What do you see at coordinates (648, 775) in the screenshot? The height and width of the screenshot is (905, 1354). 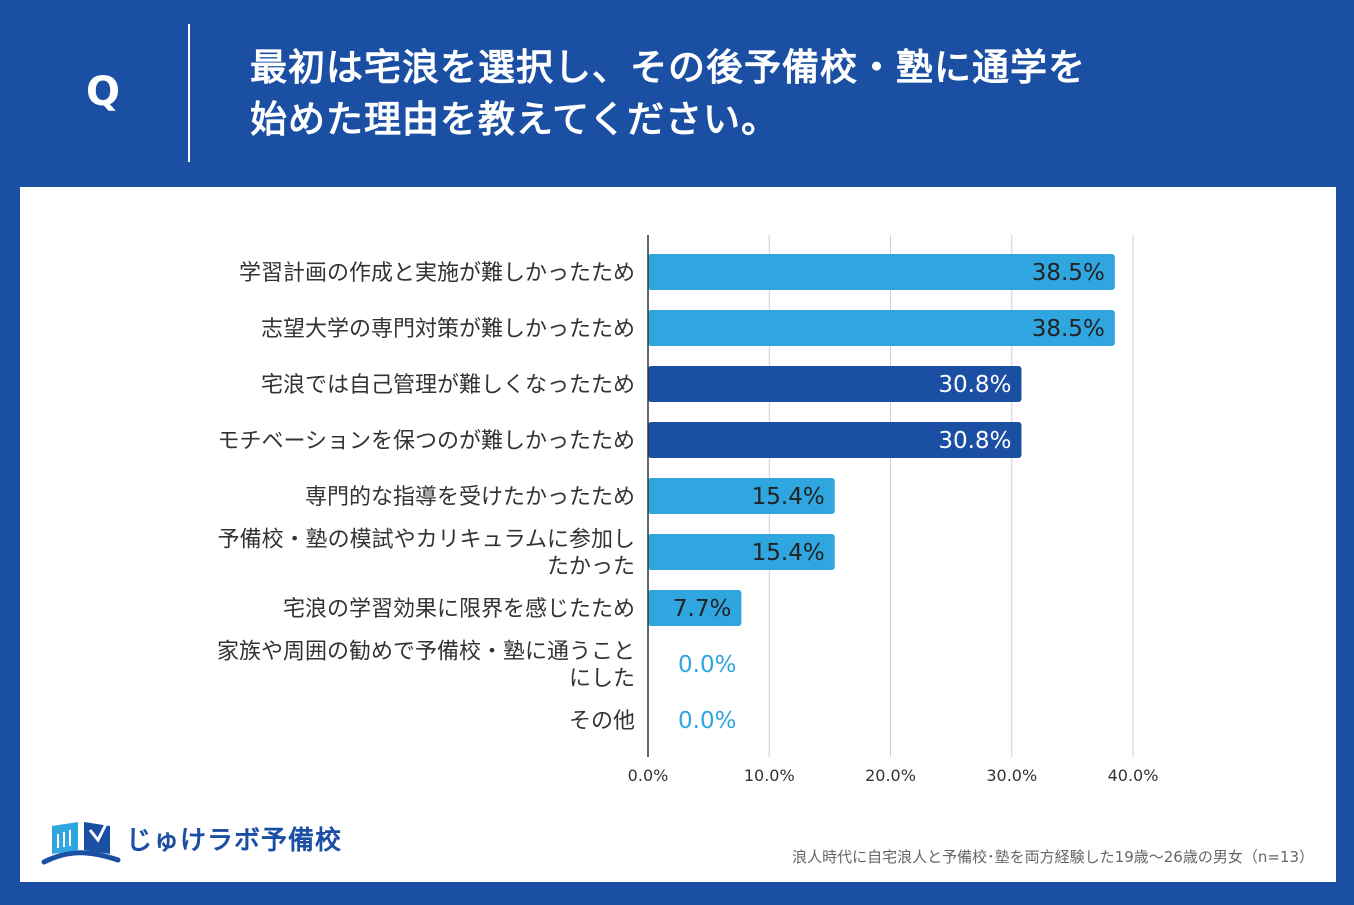 I see `x-tick-label: 0.0%` at bounding box center [648, 775].